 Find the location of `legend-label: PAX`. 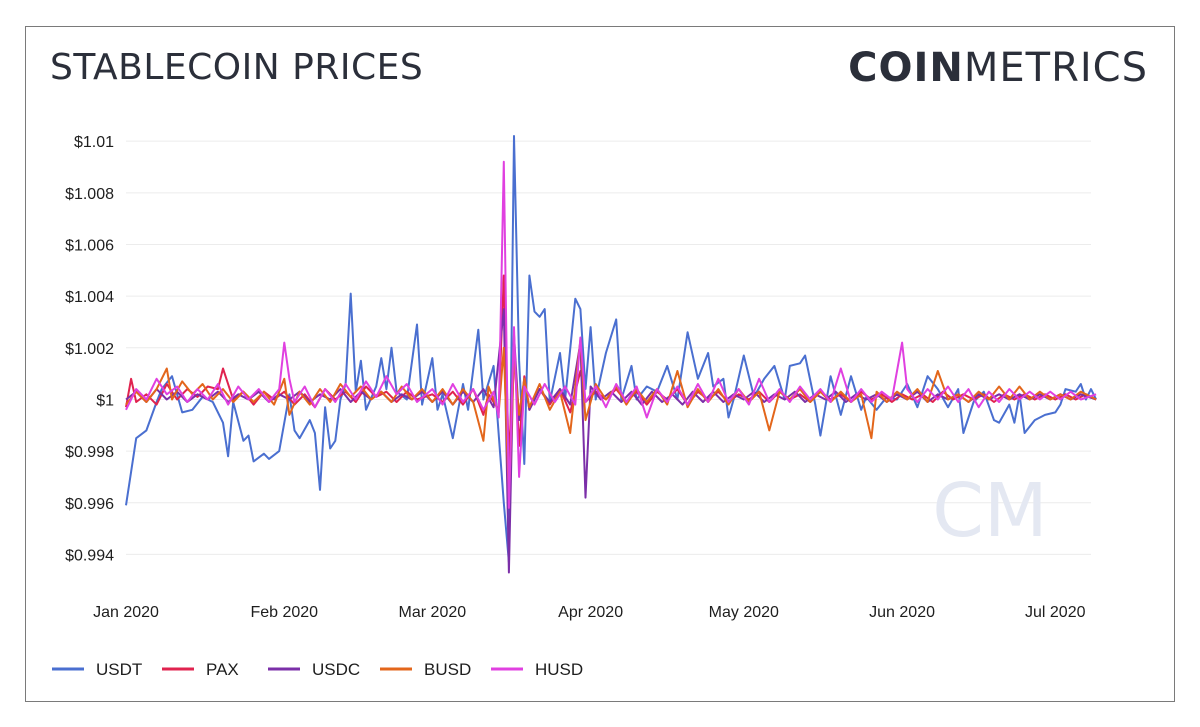

legend-label: PAX is located at coordinates (222, 669).